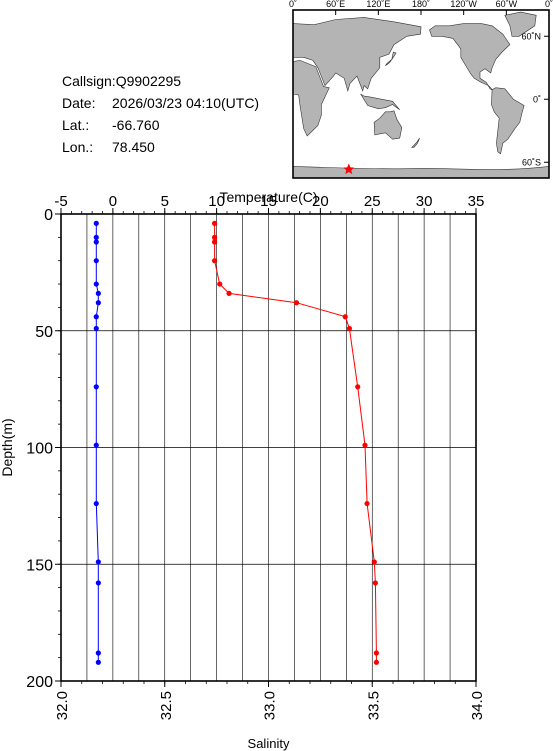  Describe the element at coordinates (372, 201) in the screenshot. I see `temperature-tick-label: 25` at that location.